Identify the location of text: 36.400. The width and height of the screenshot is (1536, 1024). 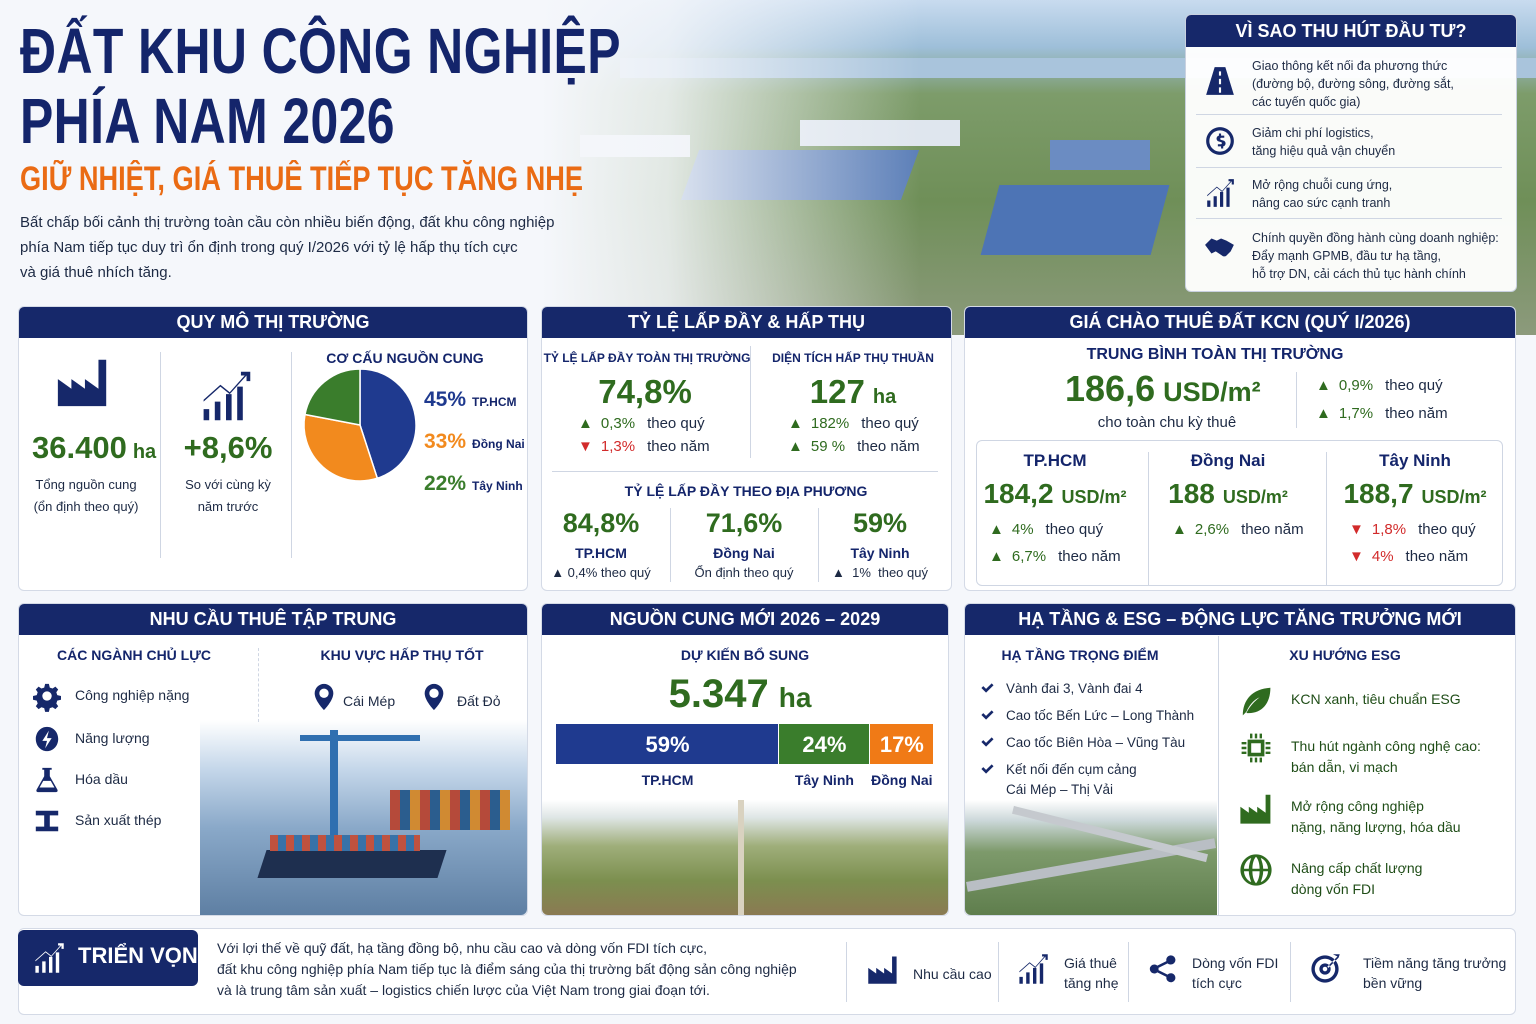
(79, 447).